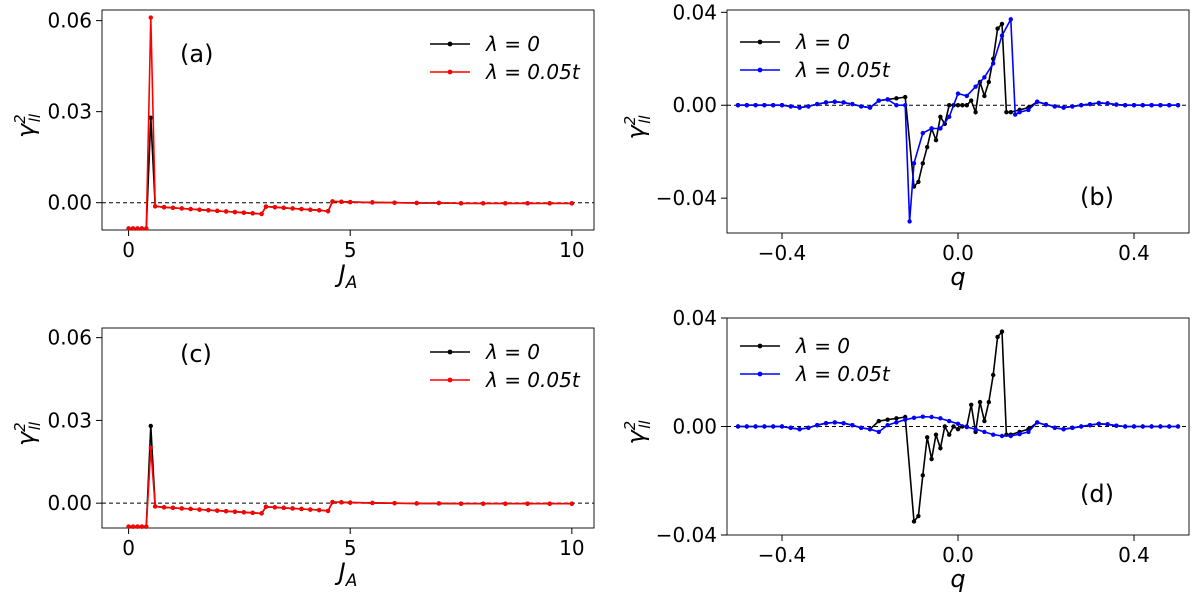  Describe the element at coordinates (69, 338) in the screenshot. I see `y-tick-label: 0.06` at that location.